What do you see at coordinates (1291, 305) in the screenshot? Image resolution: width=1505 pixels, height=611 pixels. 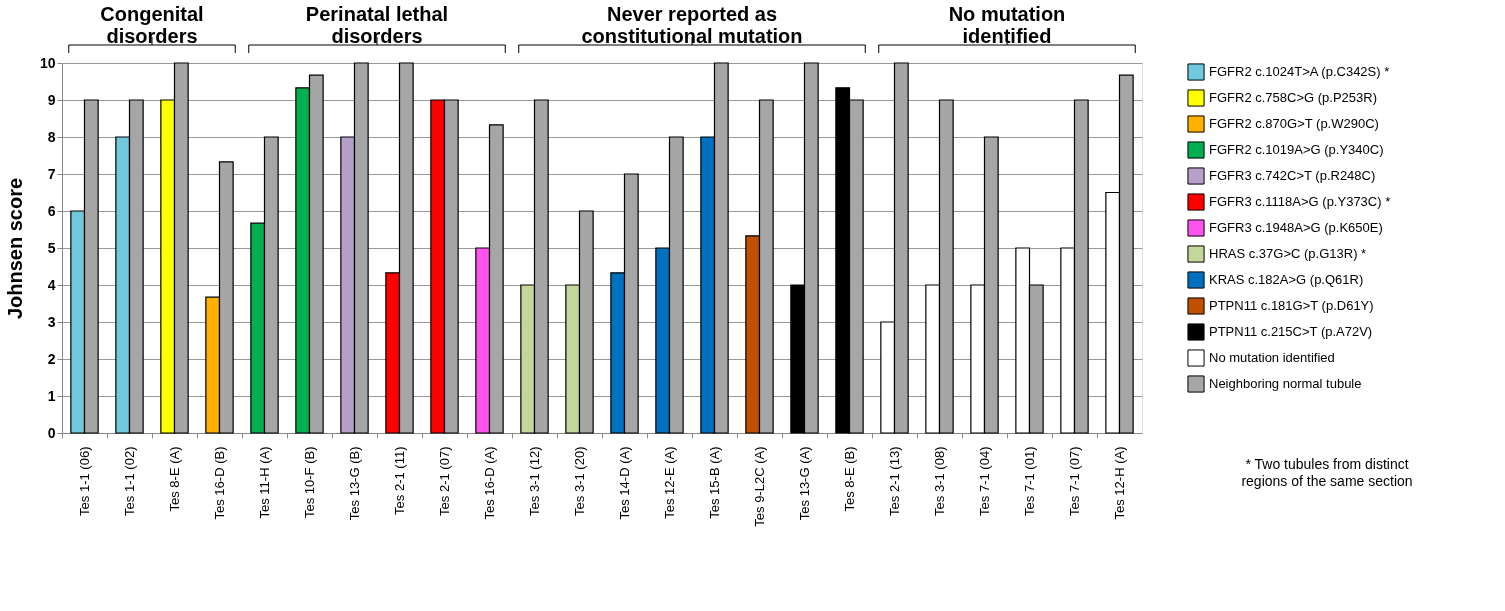 I see `legend-label: PTPN11 c.181G>T (p.D61Y)` at bounding box center [1291, 305].